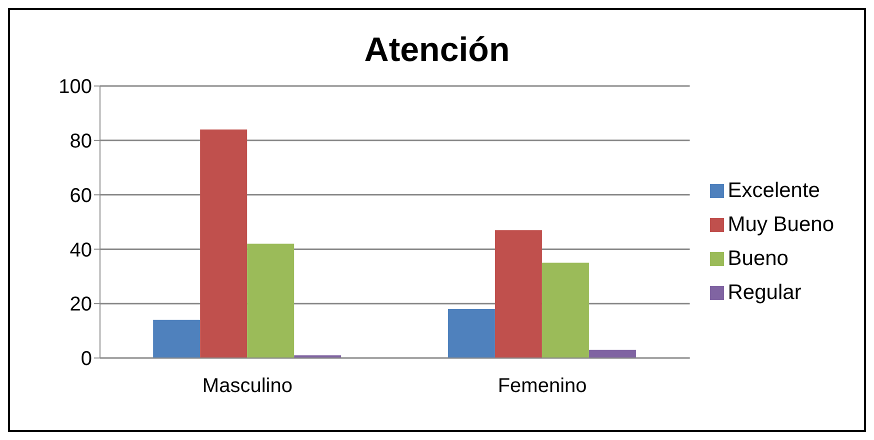  Describe the element at coordinates (81, 141) in the screenshot. I see `y-tick-label: 80` at that location.